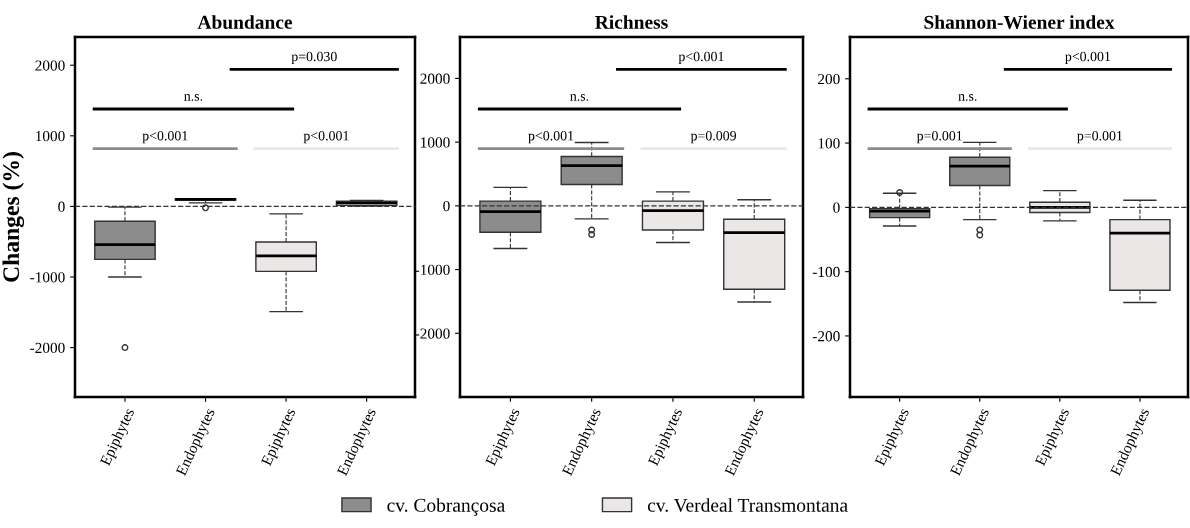 This screenshot has height=528, width=1190. Describe the element at coordinates (826, 336) in the screenshot. I see `y-tick-label: -200` at that location.